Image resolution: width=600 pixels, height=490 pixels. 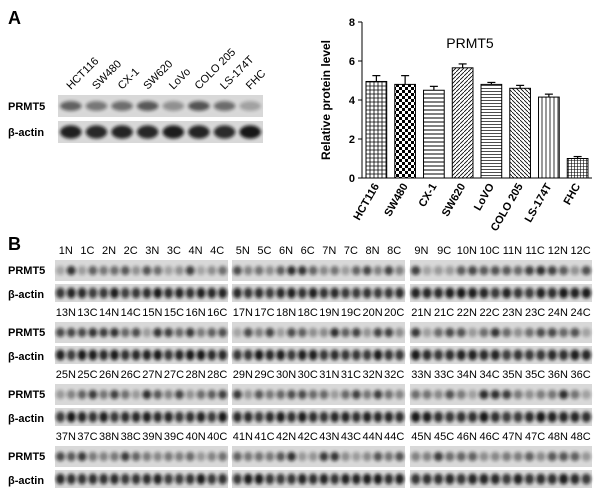 What do you see at coordinates (352, 140) in the screenshot?
I see `y-tick-label: 2` at bounding box center [352, 140].